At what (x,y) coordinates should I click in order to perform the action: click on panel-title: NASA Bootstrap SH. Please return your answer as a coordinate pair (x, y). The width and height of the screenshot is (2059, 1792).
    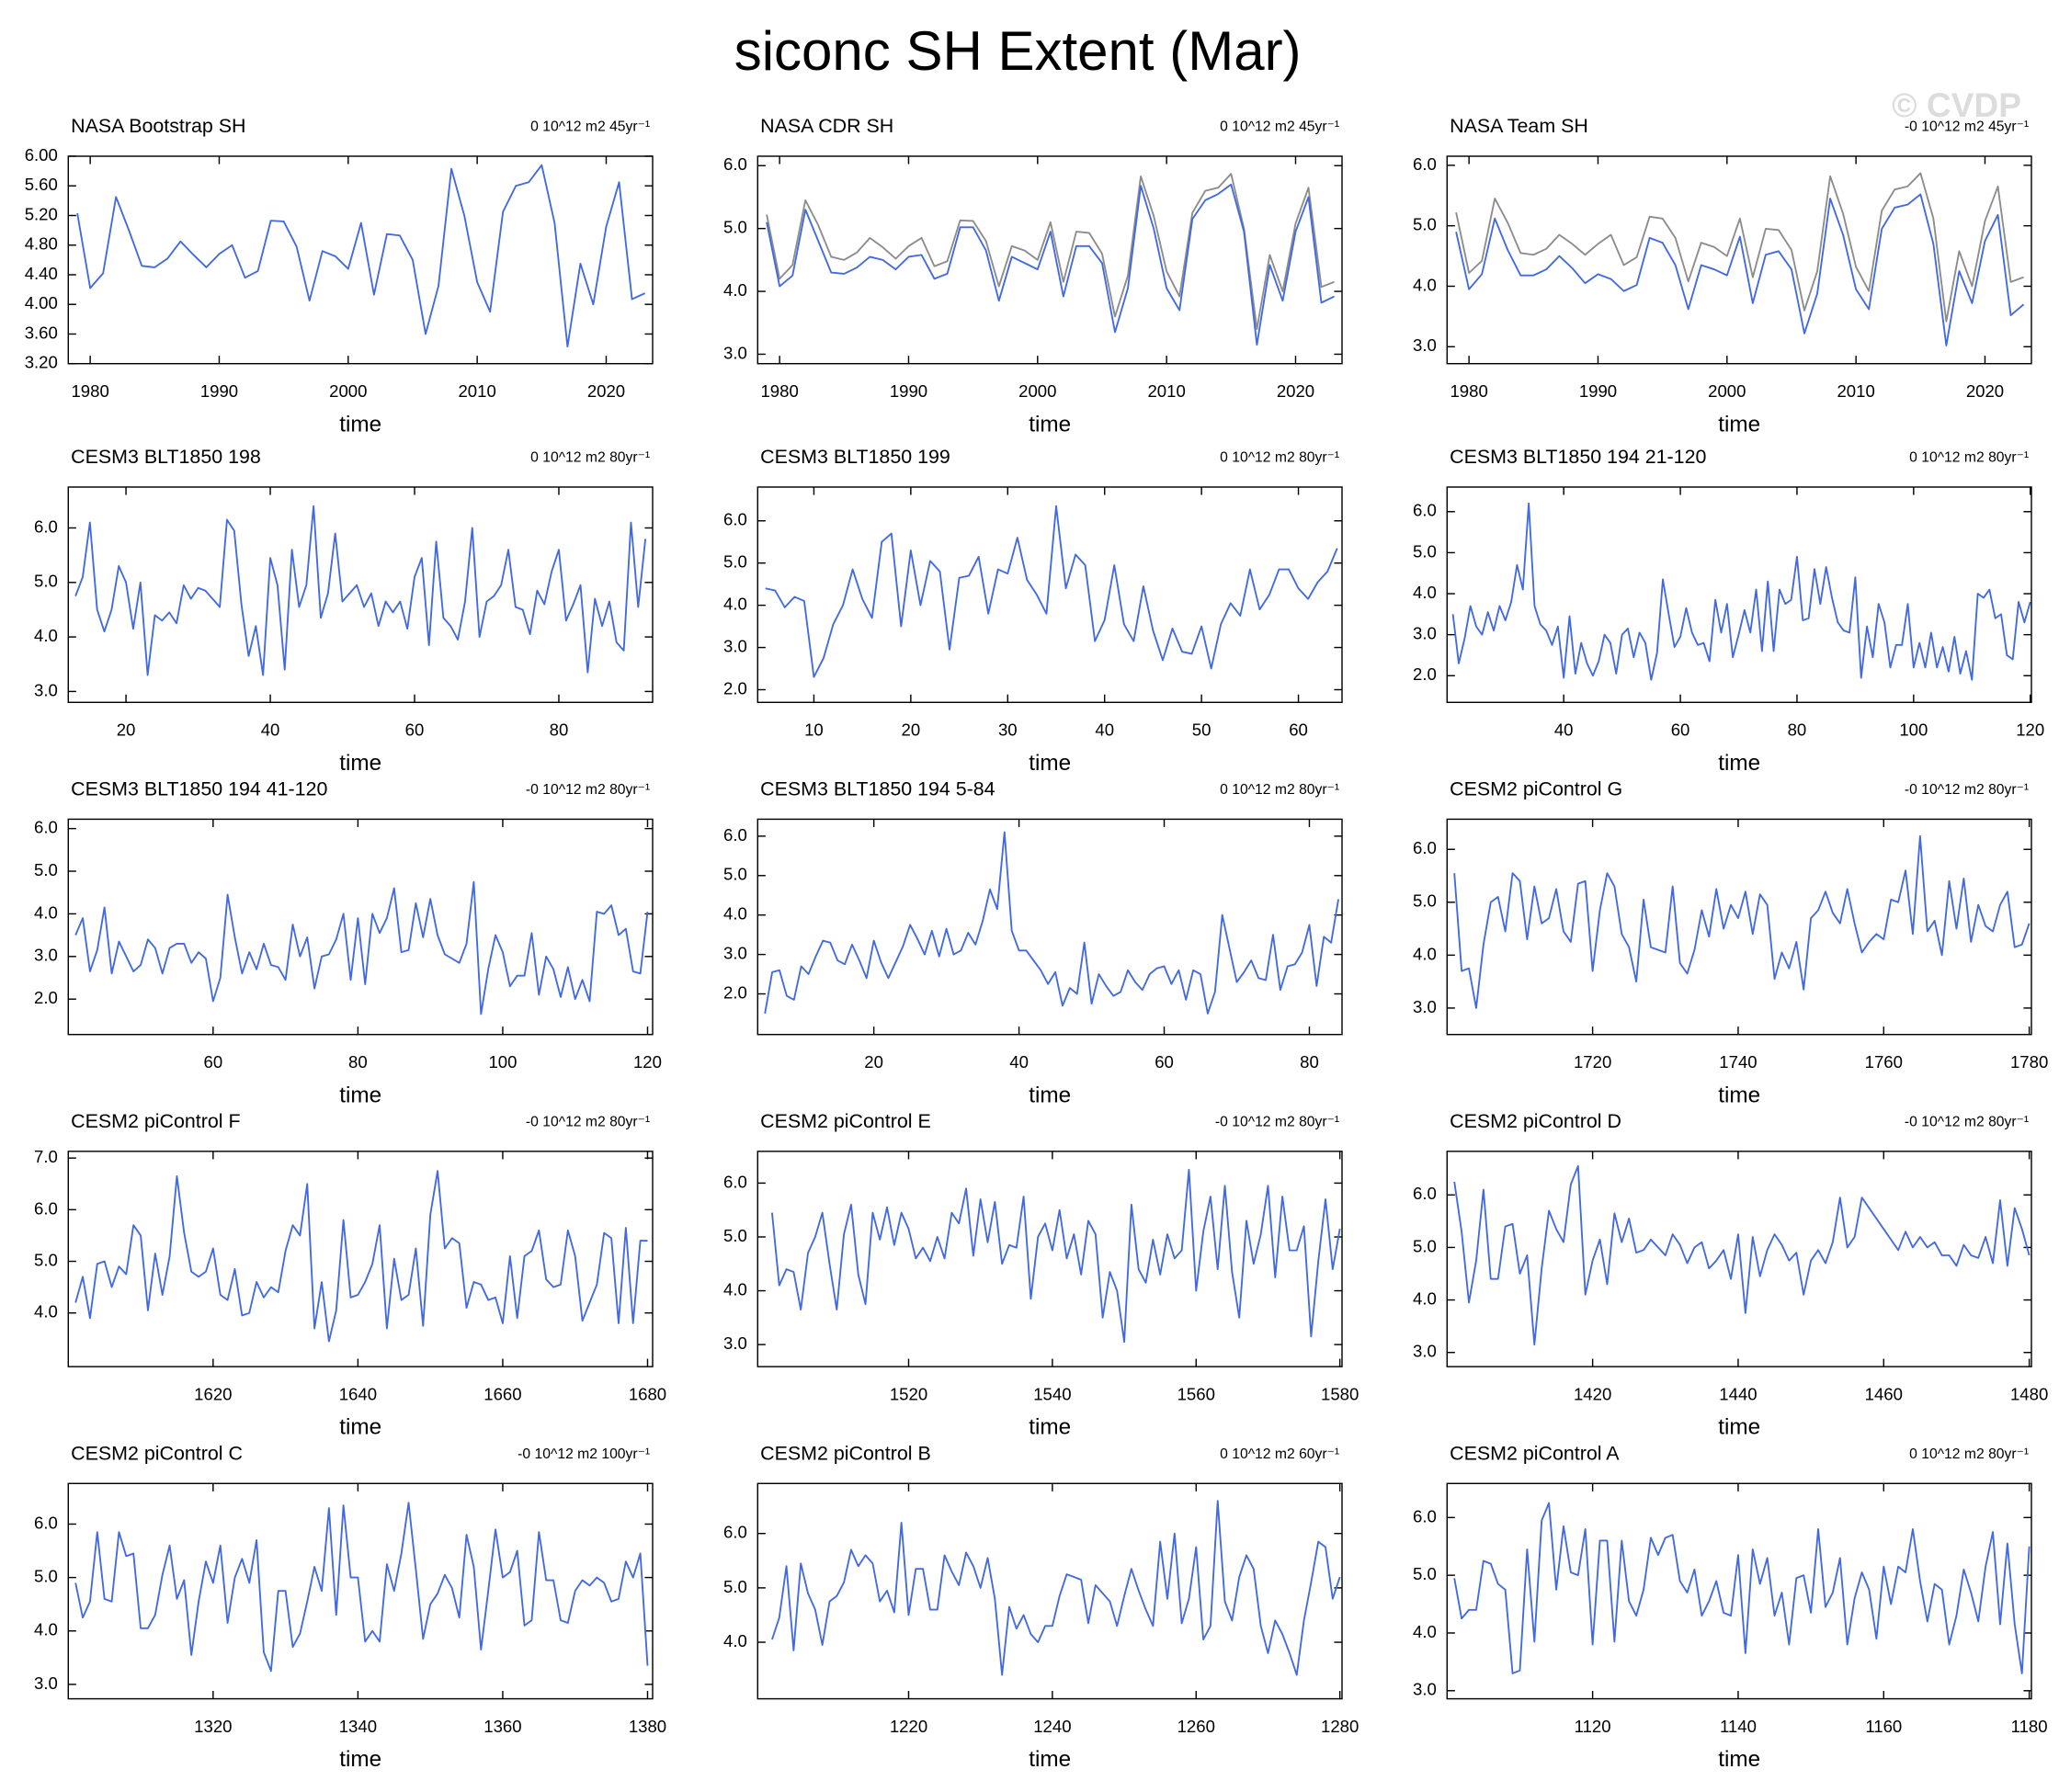
    Looking at the image, I should click on (158, 126).